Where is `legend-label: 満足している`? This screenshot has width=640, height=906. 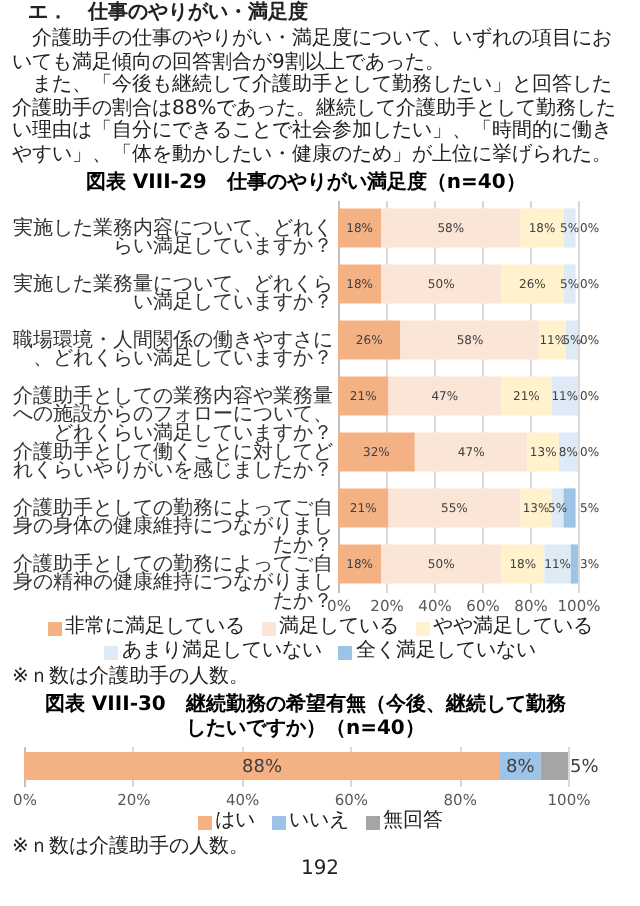
legend-label: 満足している is located at coordinates (339, 627).